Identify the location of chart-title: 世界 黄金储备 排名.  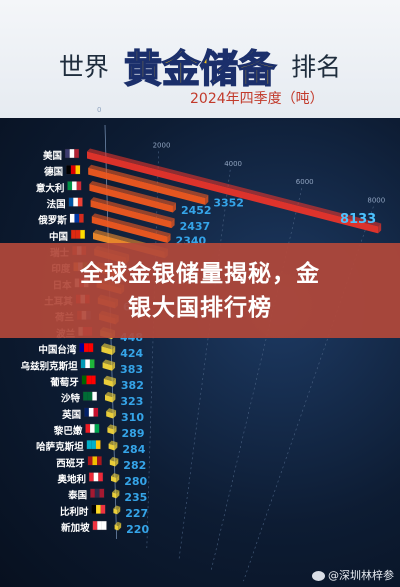
(200, 65).